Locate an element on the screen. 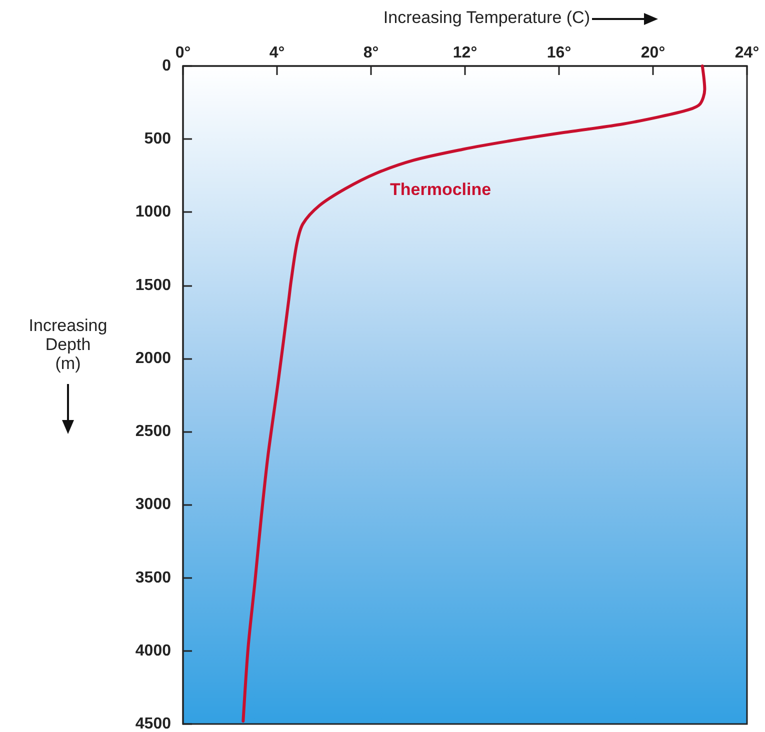 This screenshot has width=765, height=732. y-tick-label: 2500 is located at coordinates (153, 431).